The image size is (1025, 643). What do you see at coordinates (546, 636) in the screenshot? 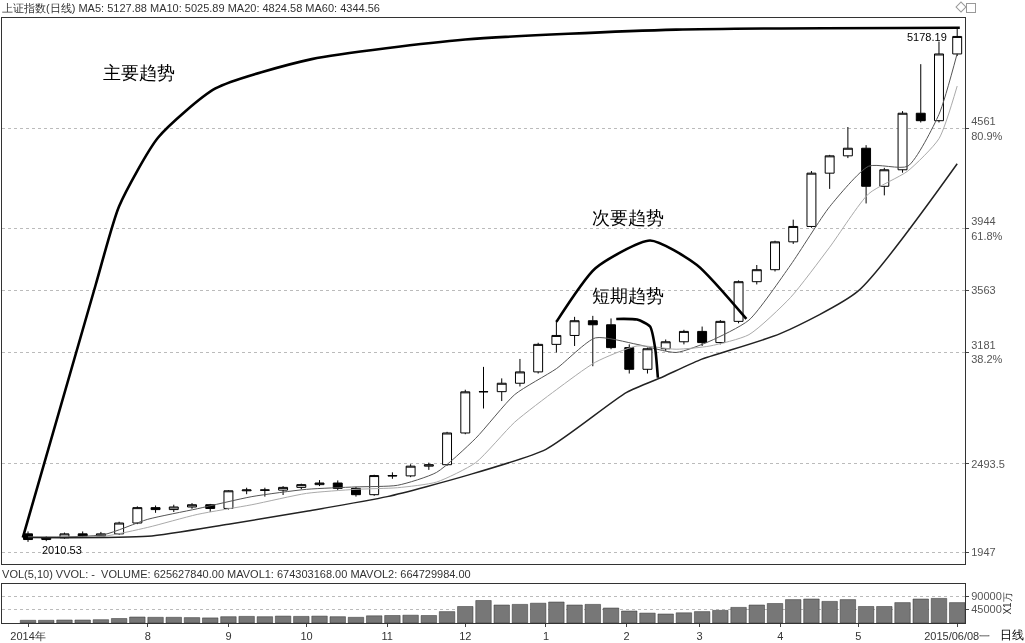
I see `x-tick-label: 1` at bounding box center [546, 636].